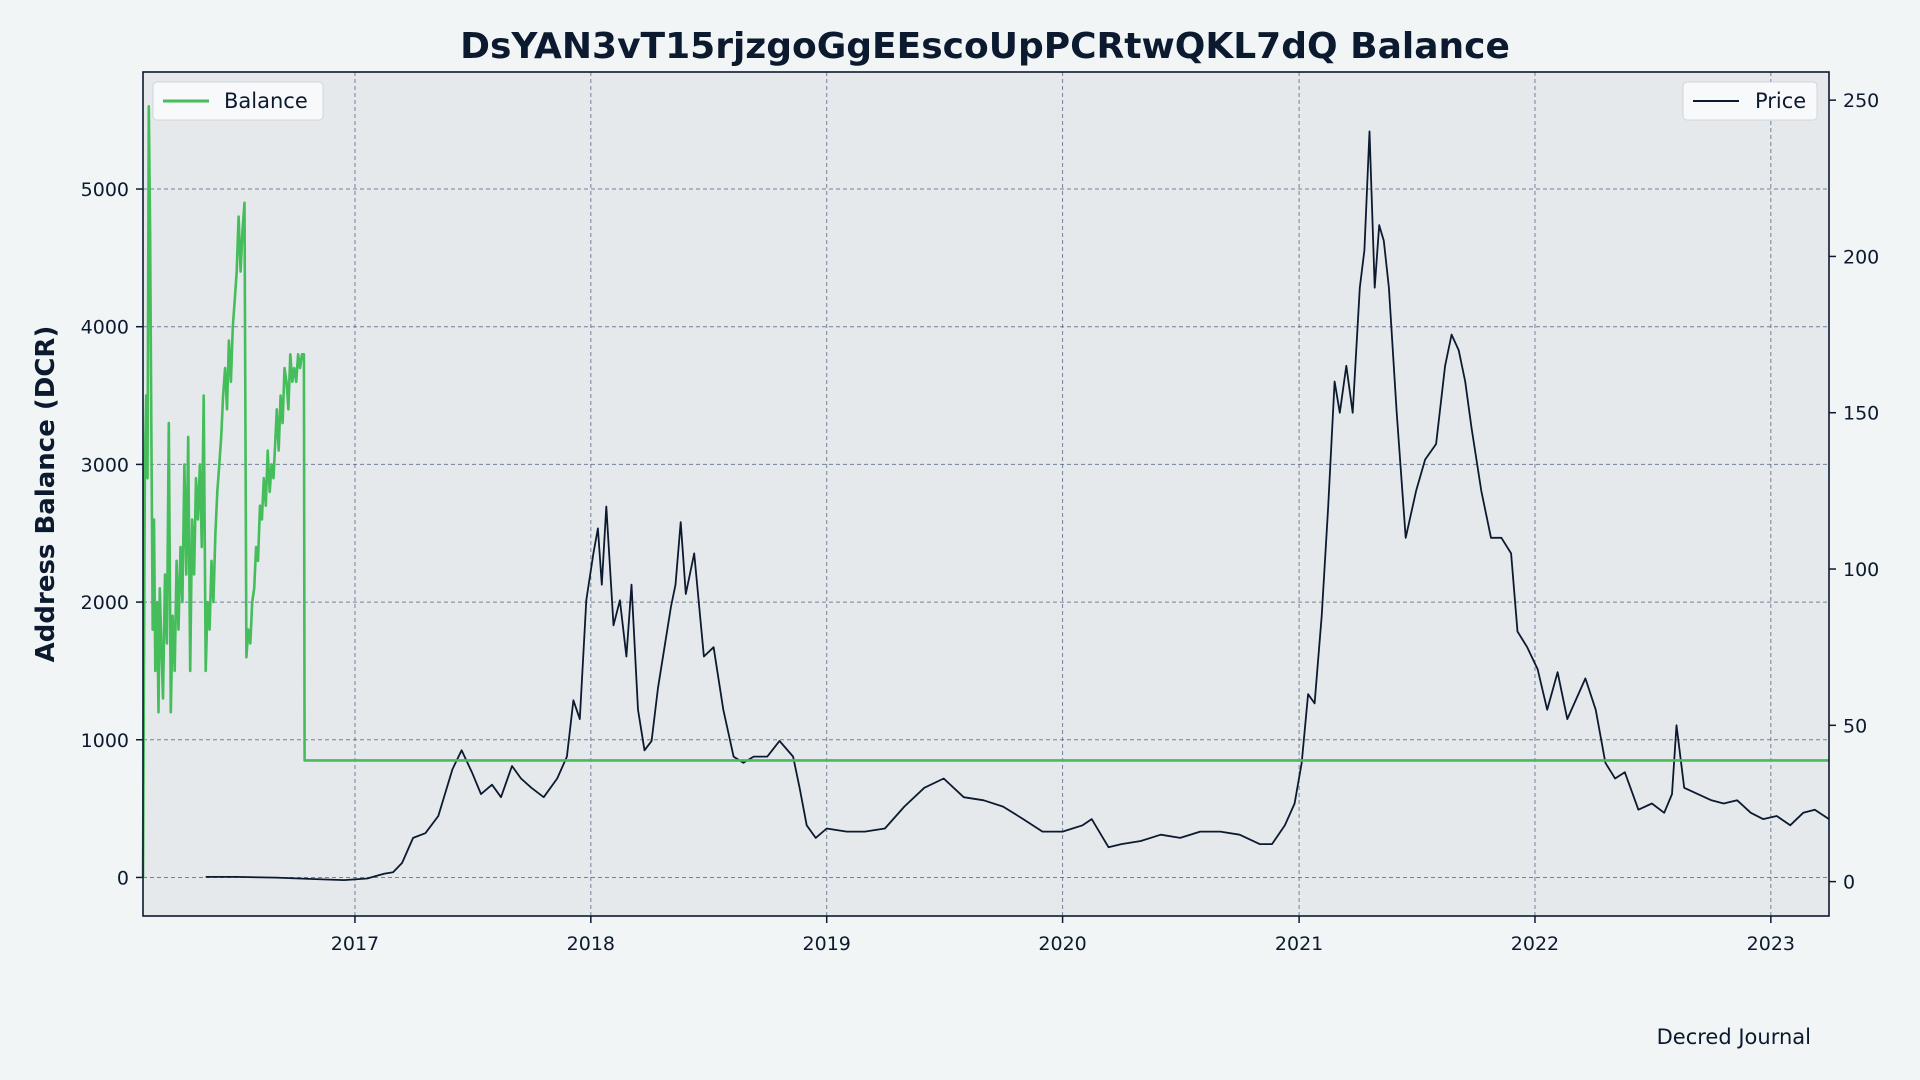 This screenshot has width=1920, height=1080. I want to click on legend-price-box, so click(1750, 101).